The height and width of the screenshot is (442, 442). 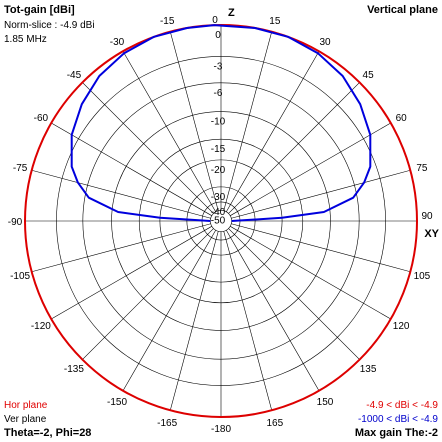 What do you see at coordinates (20, 168) in the screenshot?
I see `angle-label: -75` at bounding box center [20, 168].